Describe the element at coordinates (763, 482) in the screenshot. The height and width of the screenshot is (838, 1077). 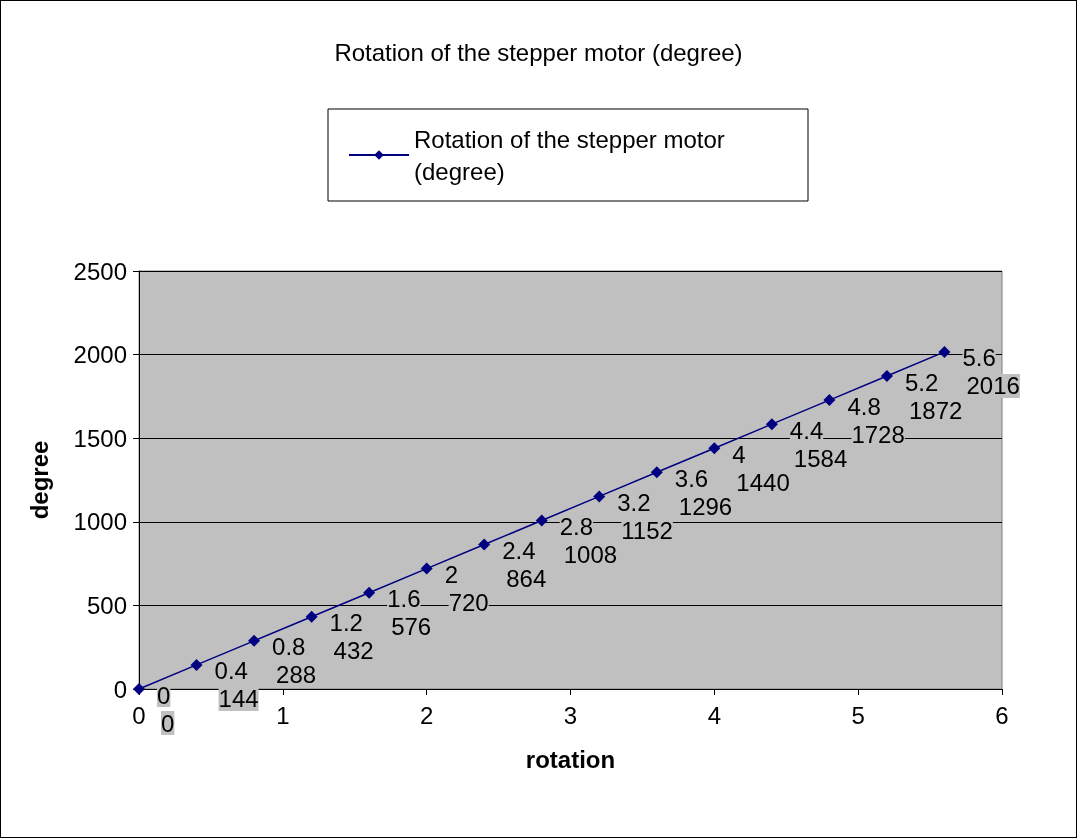
I see `data-label: 1440` at that location.